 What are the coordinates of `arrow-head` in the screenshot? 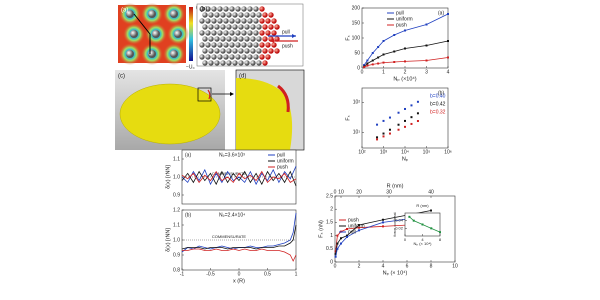 It's located at (272, 41).